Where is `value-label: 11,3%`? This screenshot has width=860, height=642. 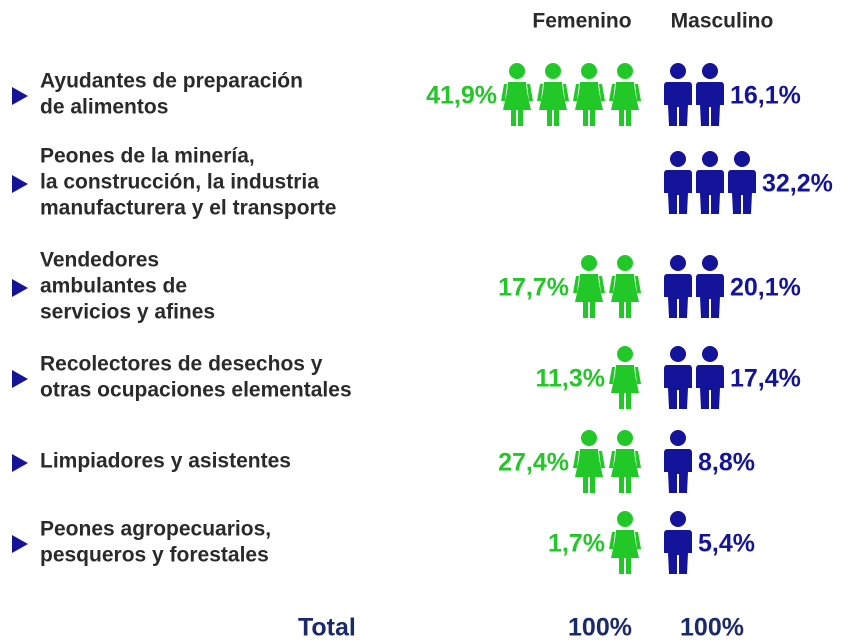
value-label: 11,3% is located at coordinates (570, 379).